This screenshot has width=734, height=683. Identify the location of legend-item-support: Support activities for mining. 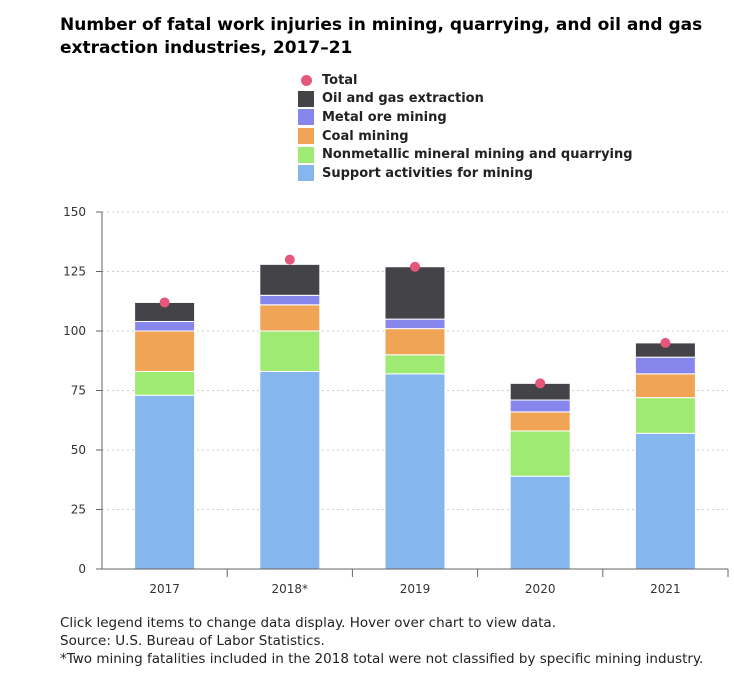
(465, 173).